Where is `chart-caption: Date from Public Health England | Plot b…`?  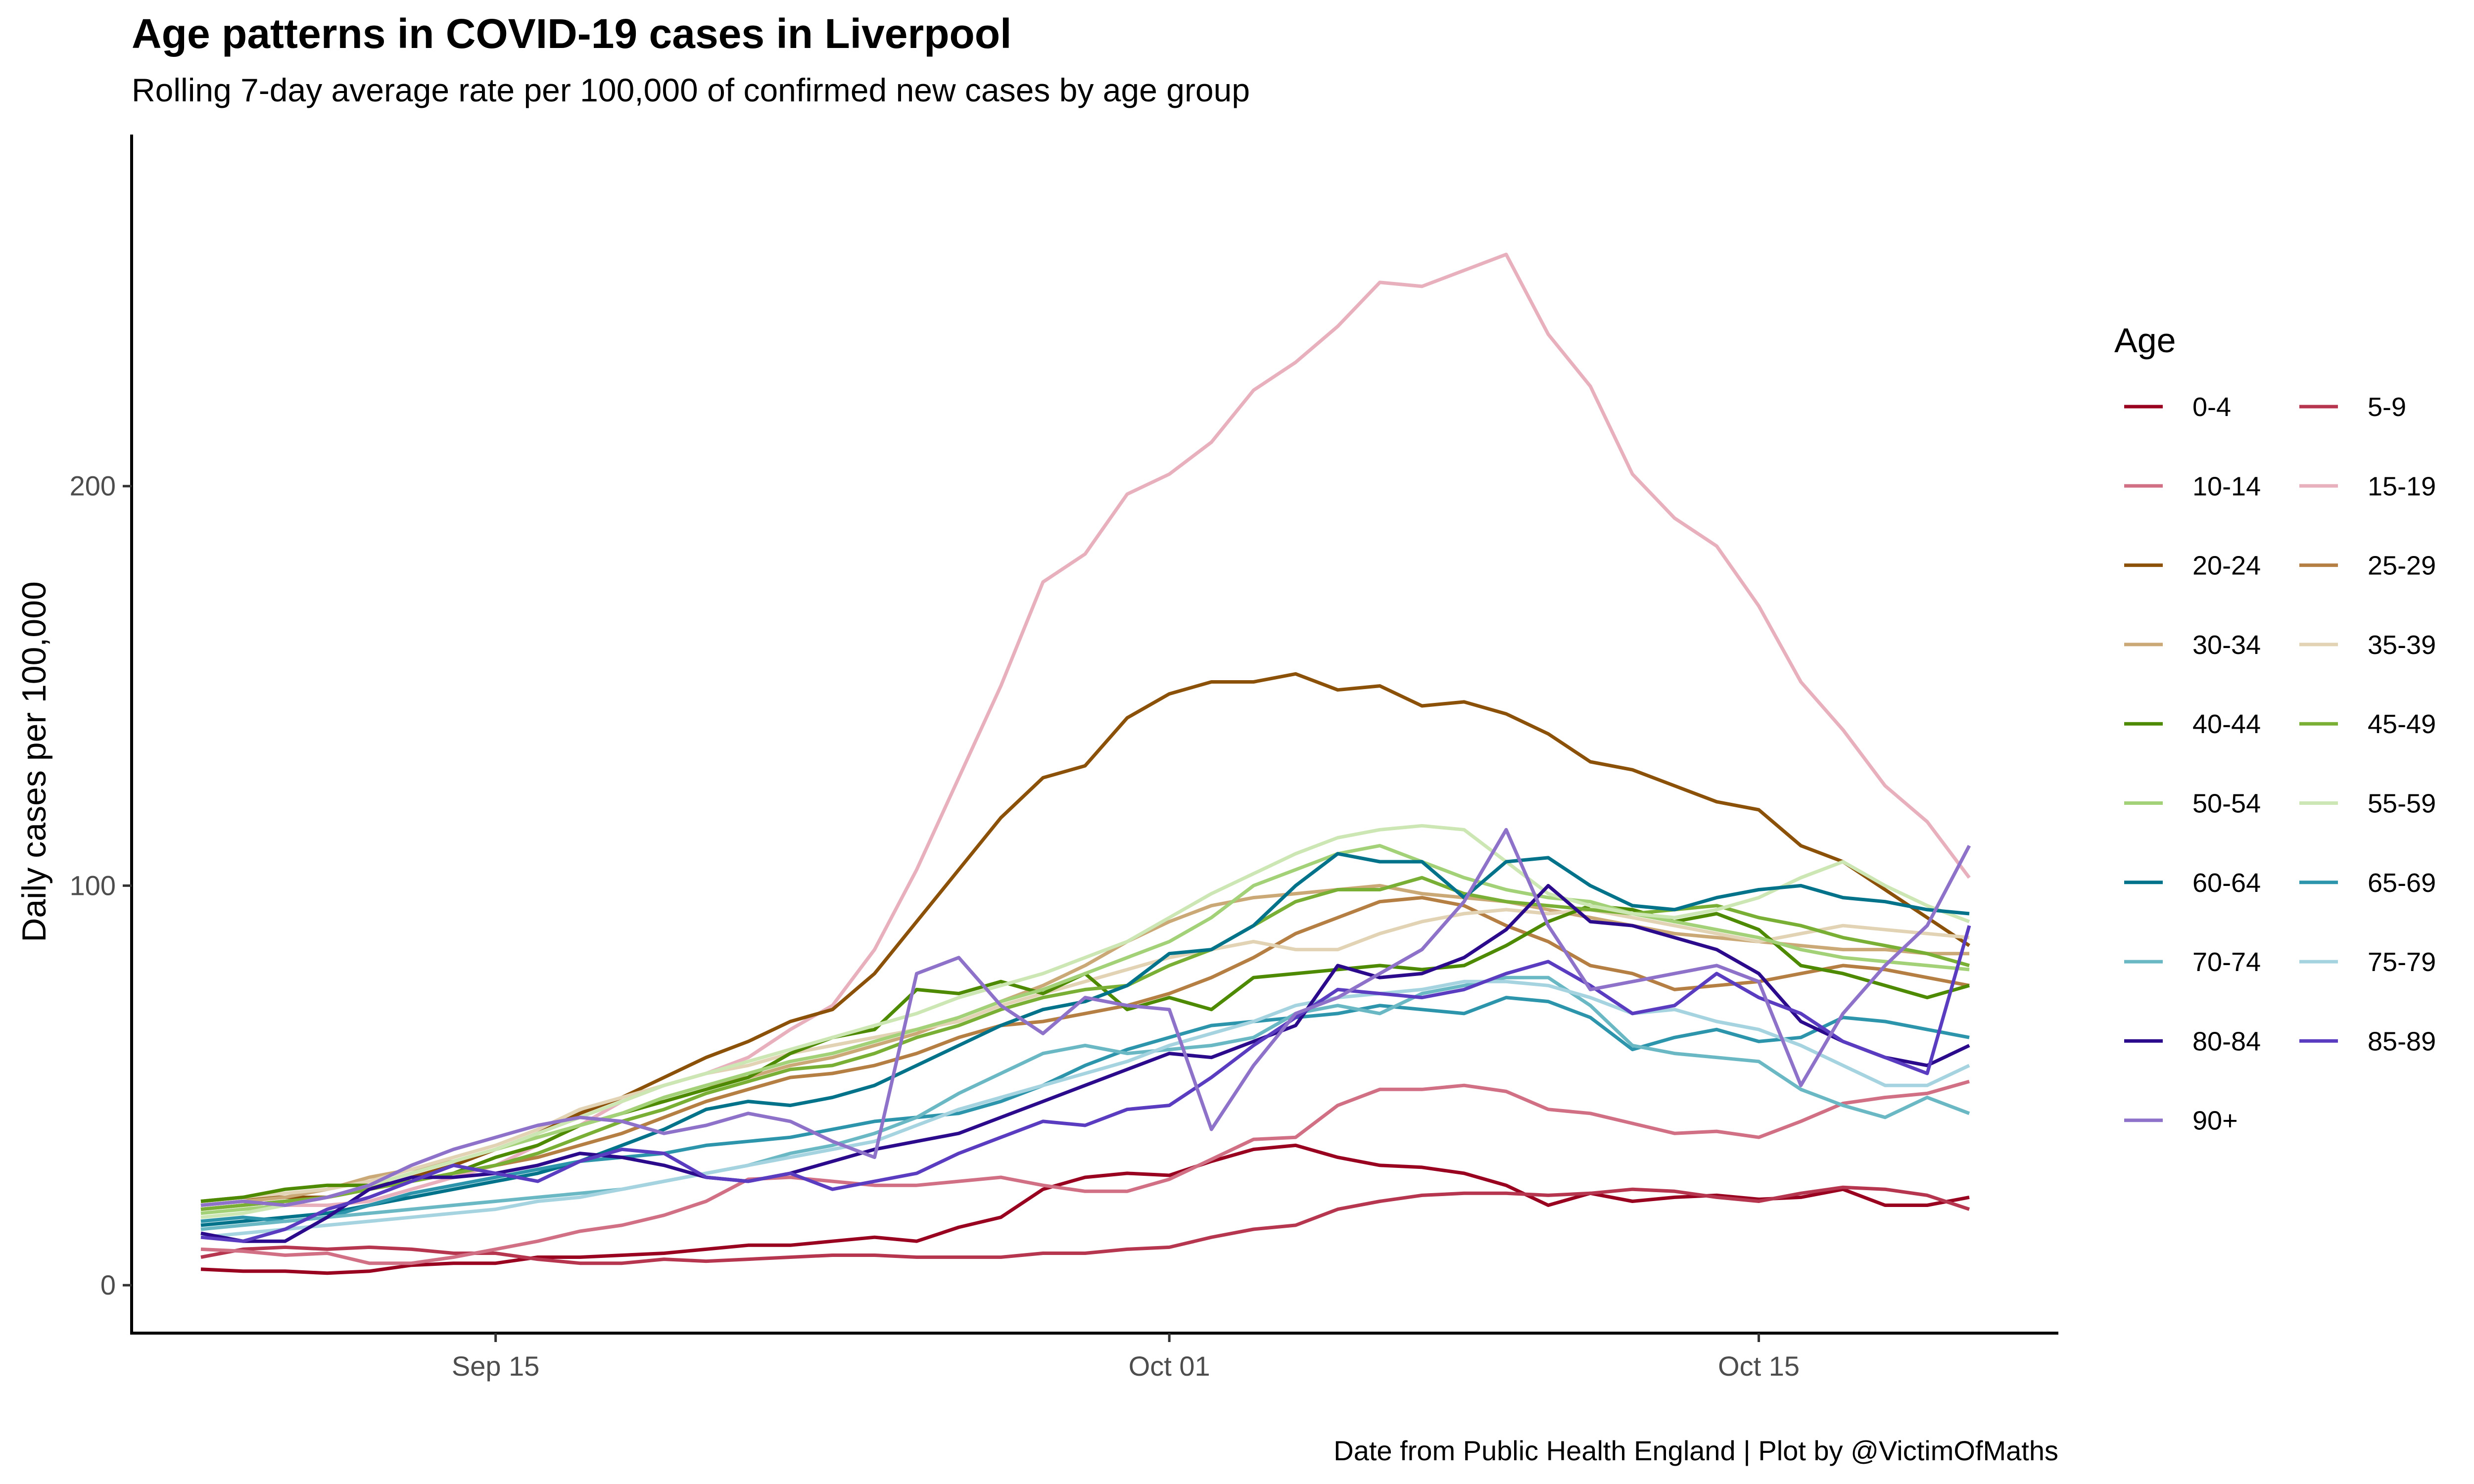 chart-caption: Date from Public Health England | Plot b… is located at coordinates (1696, 1450).